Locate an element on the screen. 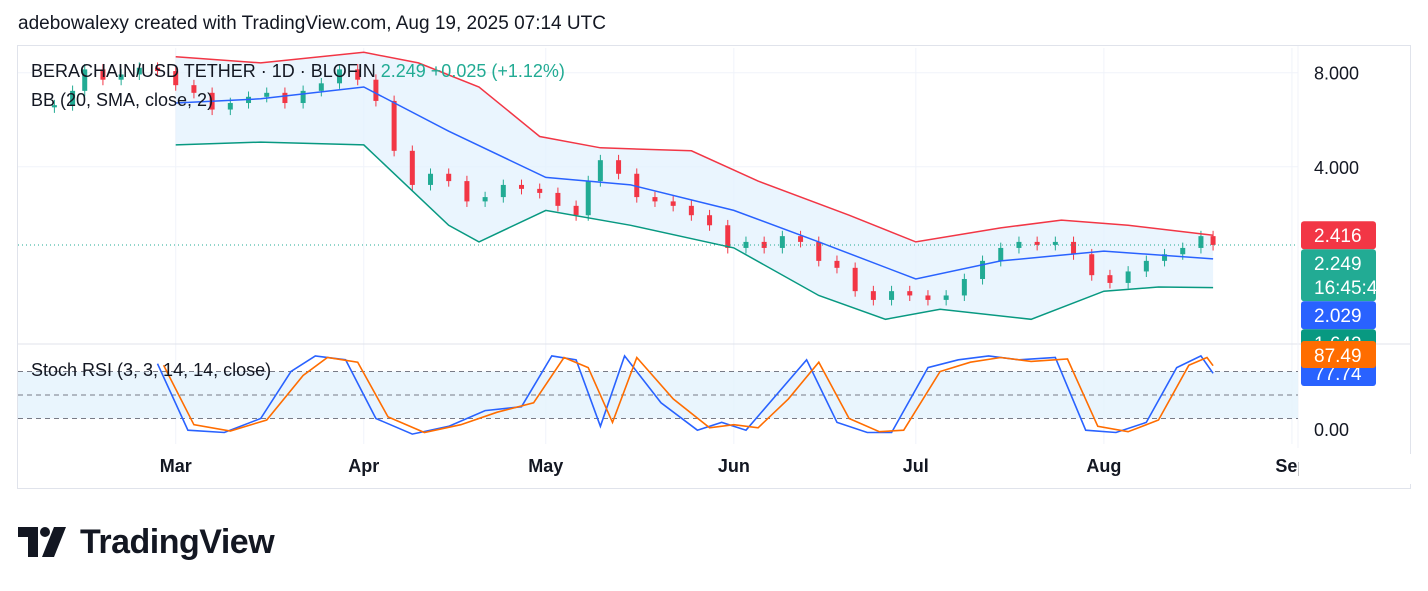 This screenshot has width=1428, height=591. tradingview-brand: TradingView is located at coordinates (146, 542).